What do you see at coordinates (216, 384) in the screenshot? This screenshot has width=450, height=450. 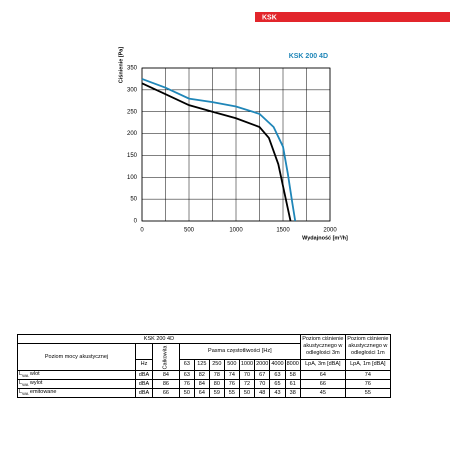 I see `table-cell: 80` at bounding box center [216, 384].